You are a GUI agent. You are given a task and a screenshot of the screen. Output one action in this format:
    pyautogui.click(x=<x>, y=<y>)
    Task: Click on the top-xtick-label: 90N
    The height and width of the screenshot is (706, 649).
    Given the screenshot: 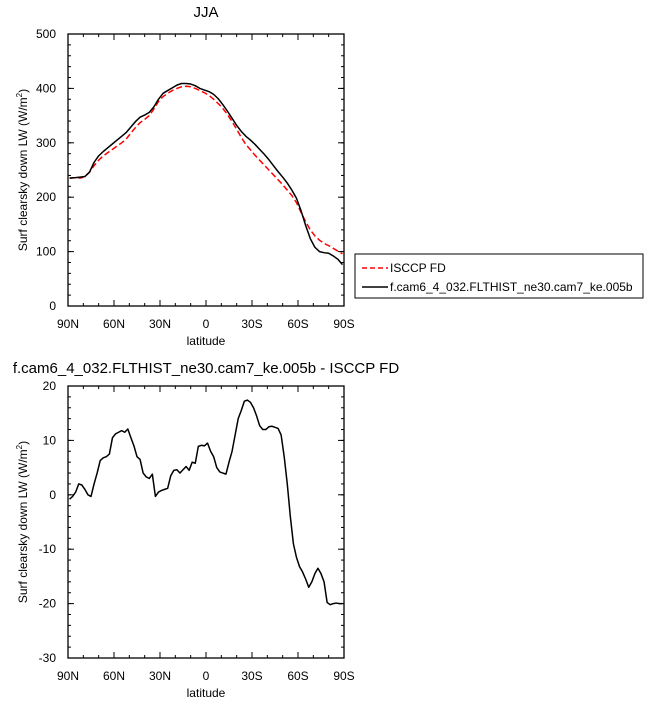 What is the action you would take?
    pyautogui.click(x=68, y=324)
    